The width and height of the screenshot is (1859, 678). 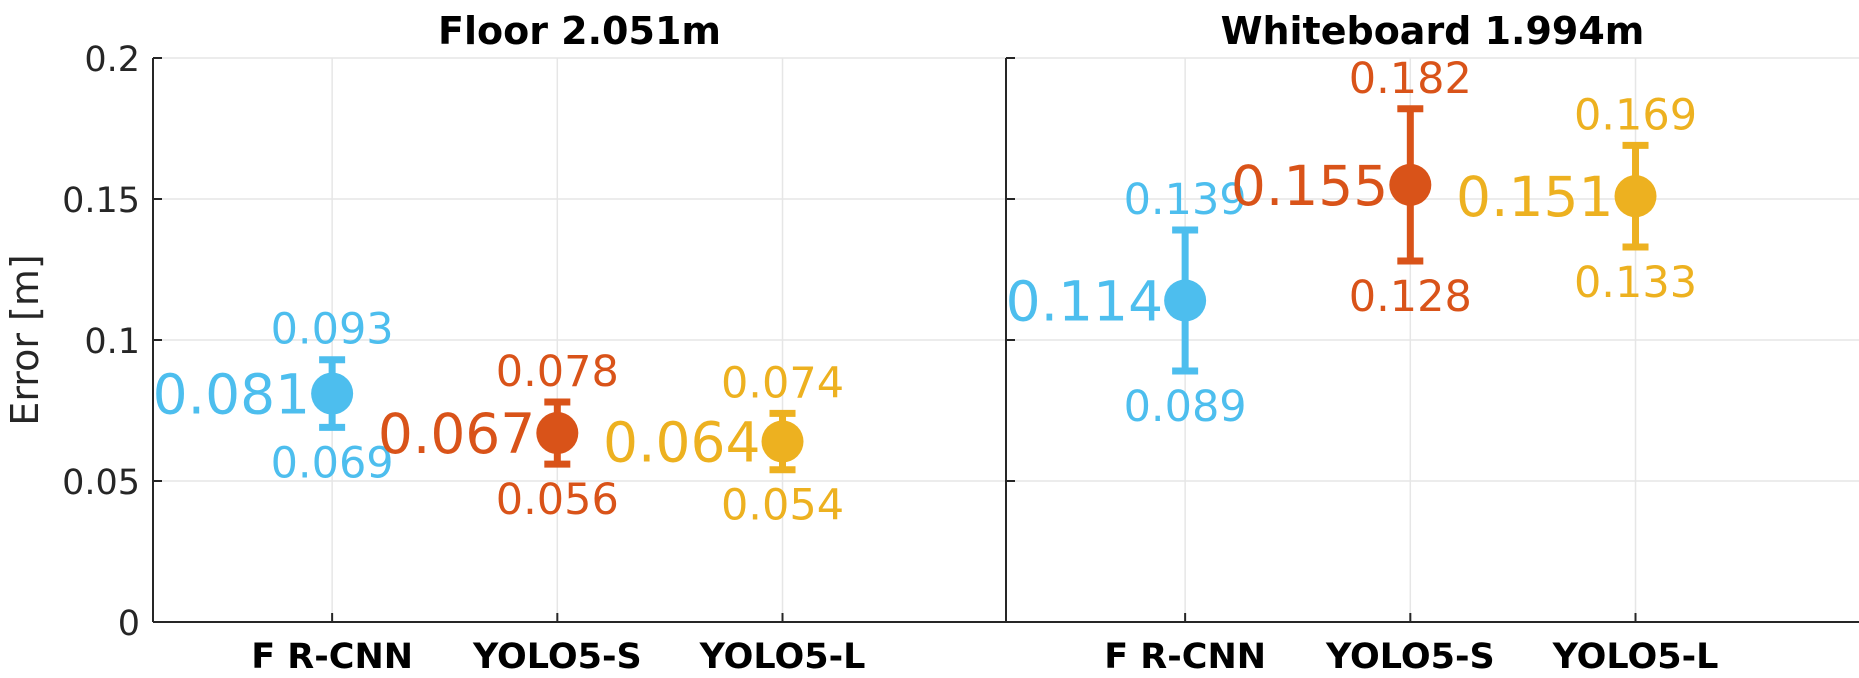 What do you see at coordinates (1410, 297) in the screenshot?
I see `lower-value-label: 0.128` at bounding box center [1410, 297].